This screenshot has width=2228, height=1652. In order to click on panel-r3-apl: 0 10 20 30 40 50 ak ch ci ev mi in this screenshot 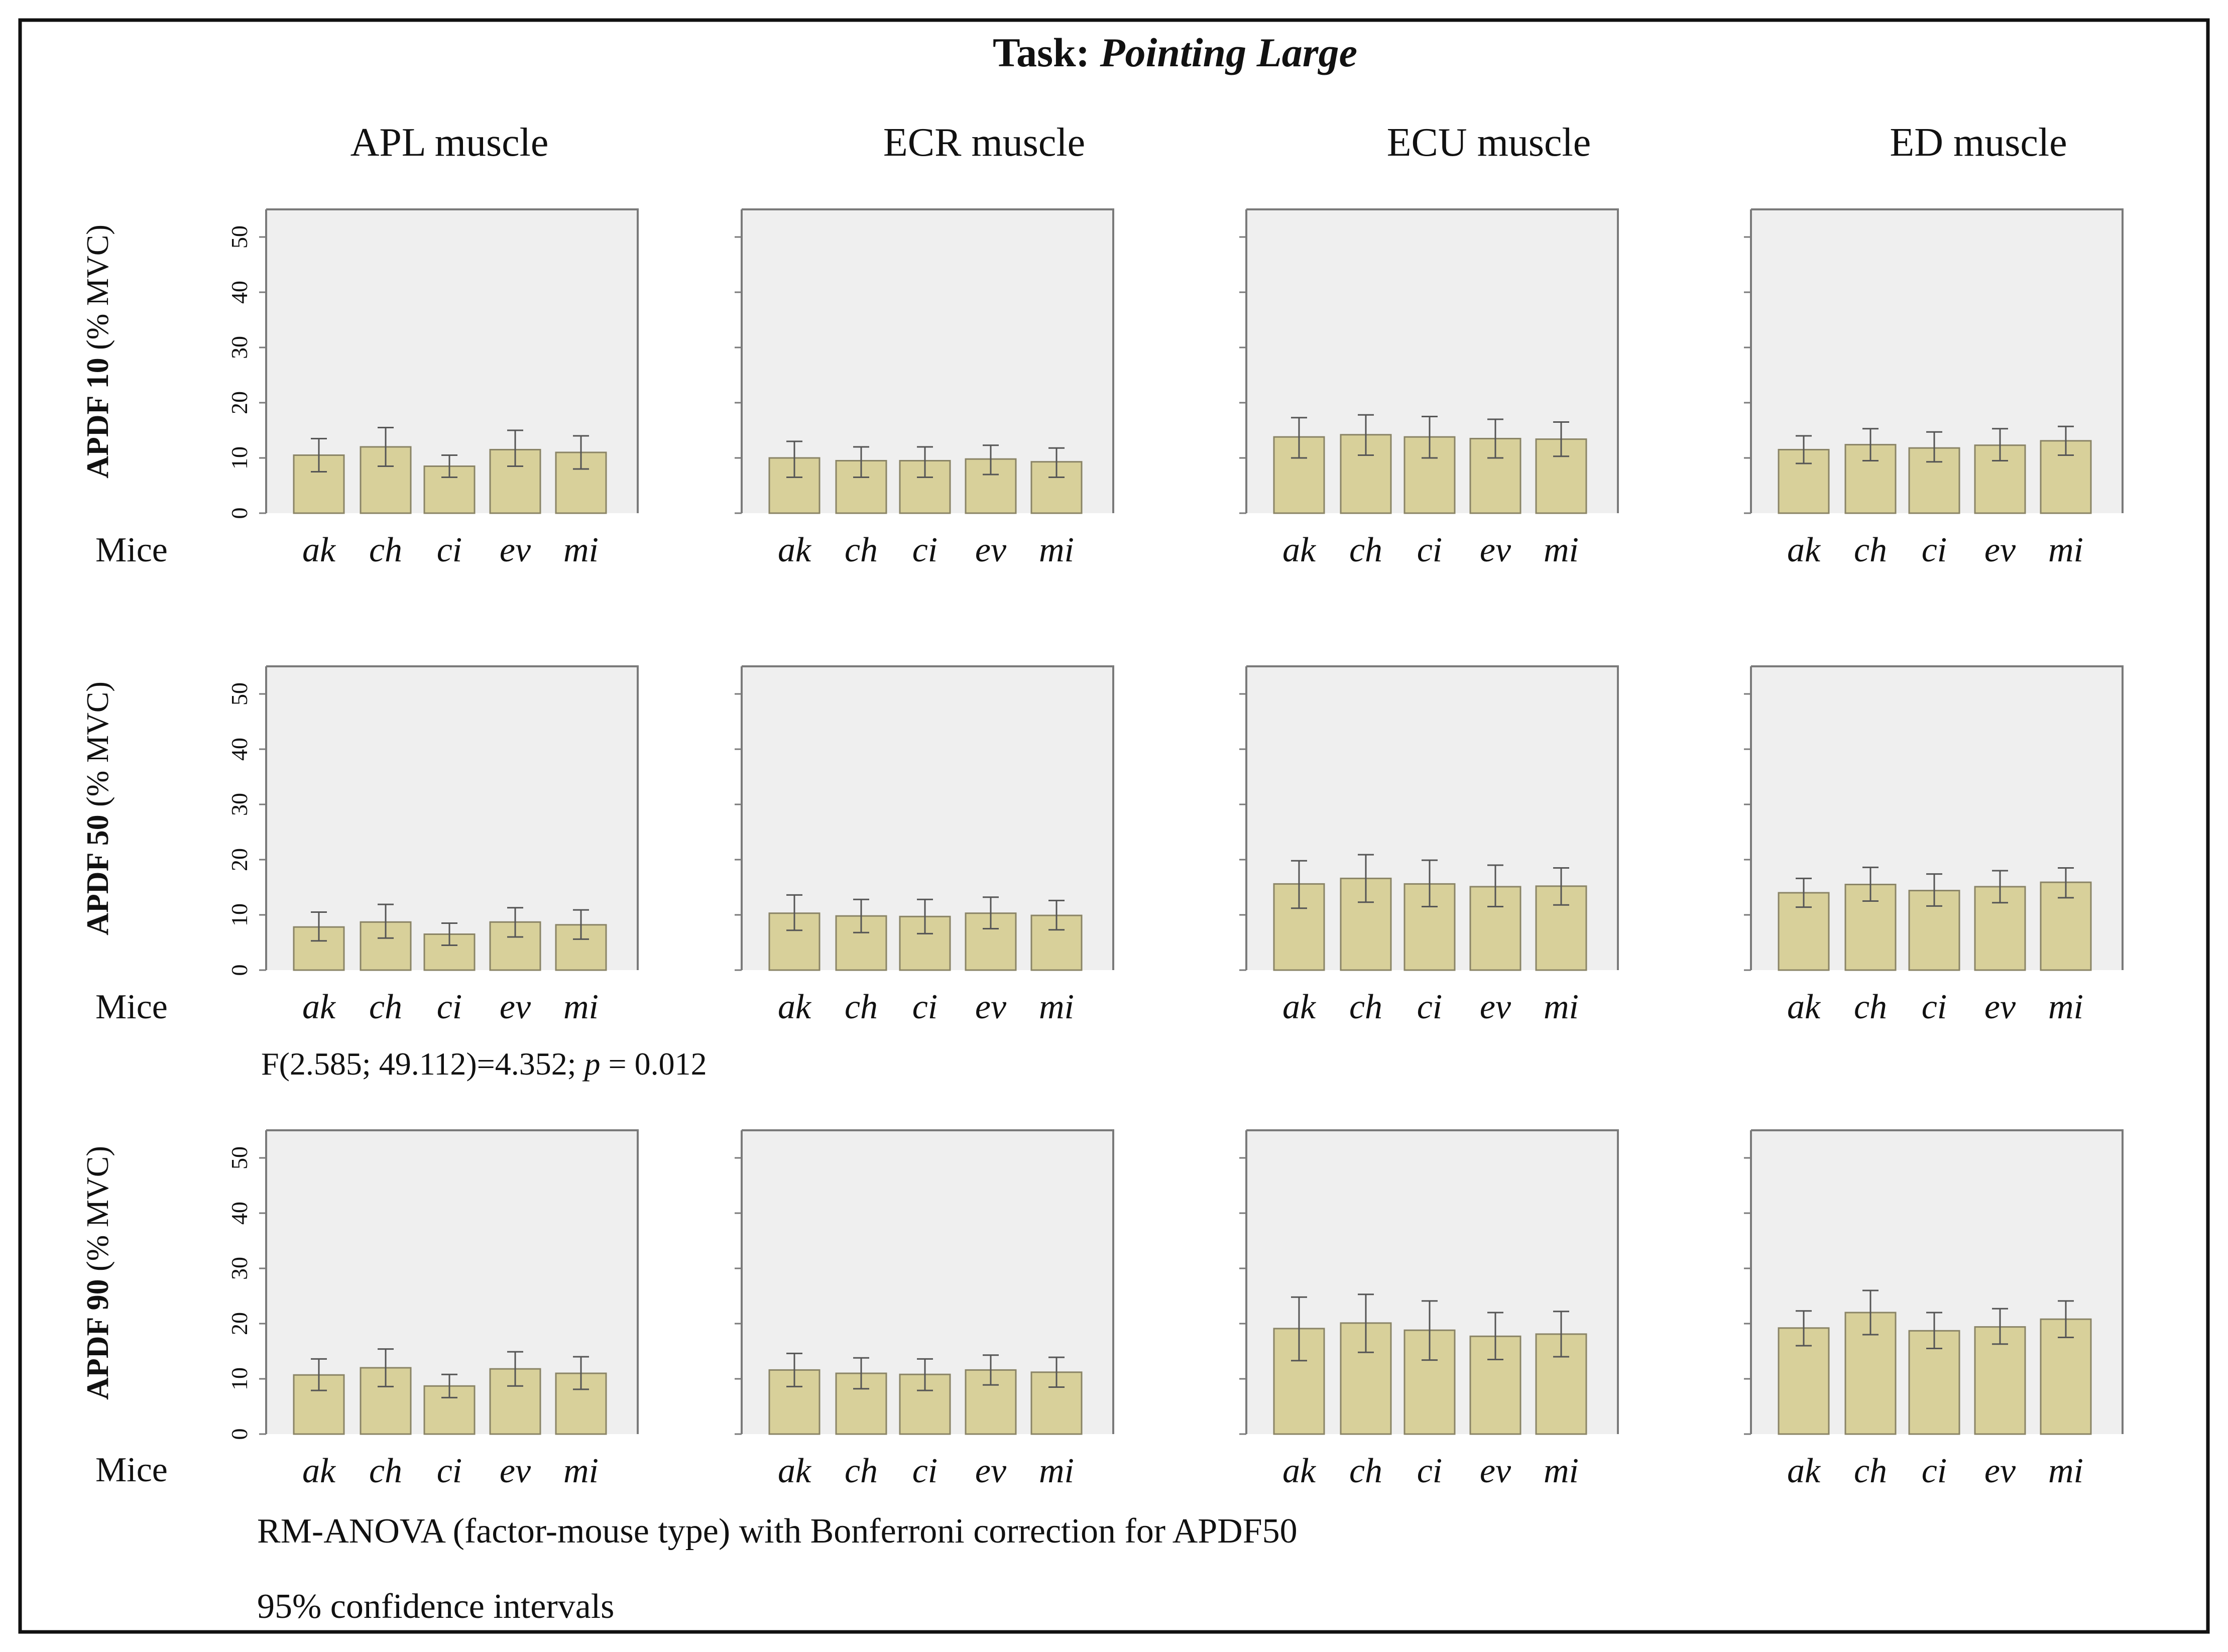, I will do `click(432, 1309)`.